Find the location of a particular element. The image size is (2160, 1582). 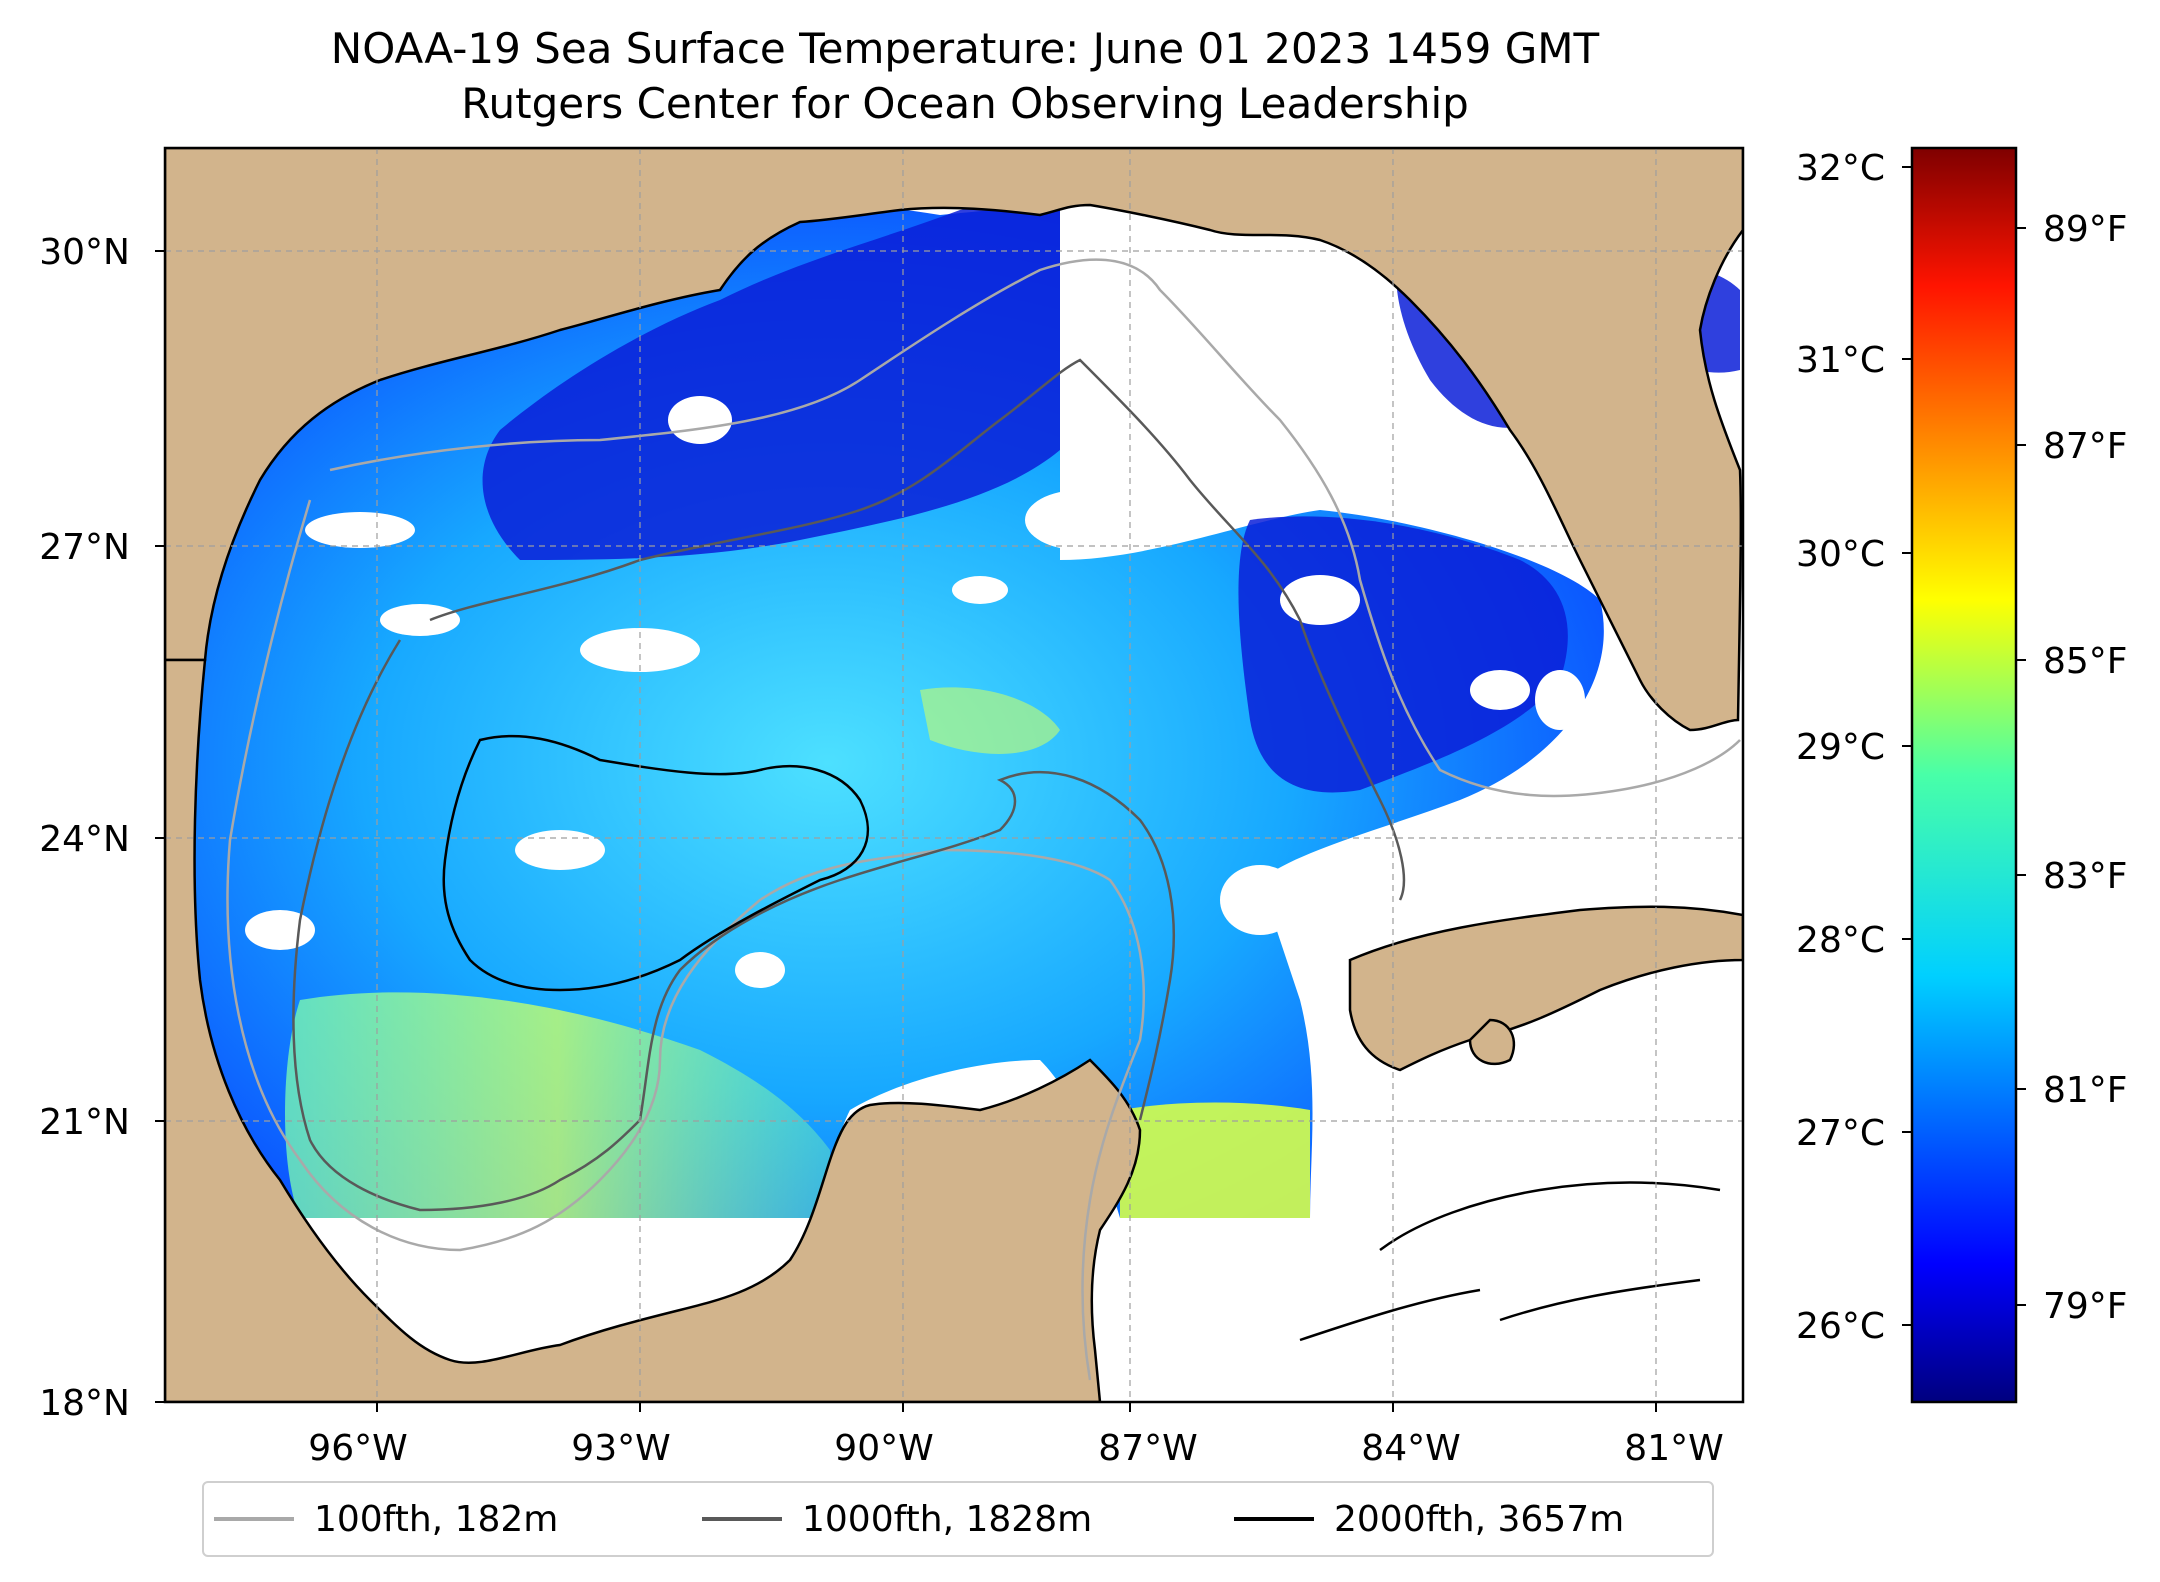

legend-item-1000fth: 1000fth, 1828m is located at coordinates (897, 1519).